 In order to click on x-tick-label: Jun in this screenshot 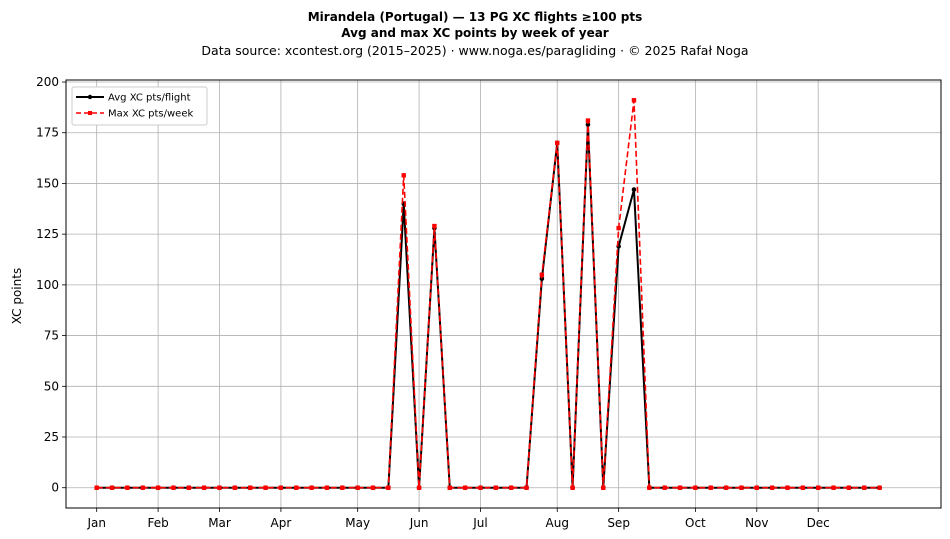, I will do `click(419, 523)`.